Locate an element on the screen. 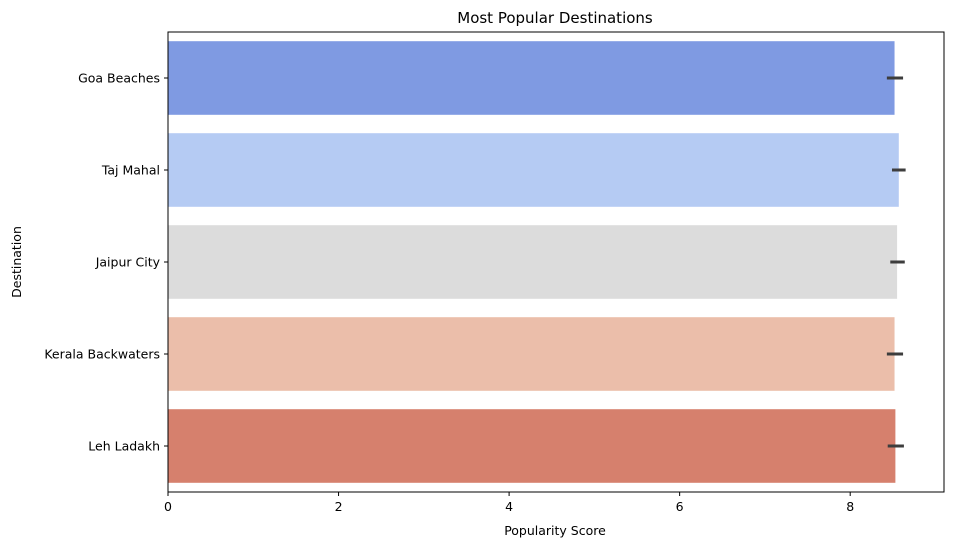 The width and height of the screenshot is (953, 547). y-tick-label: Jaipur City is located at coordinates (128, 262).